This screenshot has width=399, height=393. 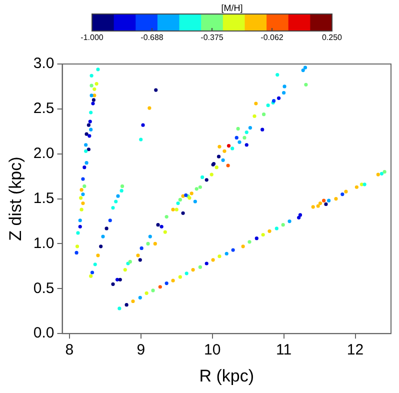 What do you see at coordinates (355, 350) in the screenshot?
I see `x-tick-label: 12` at bounding box center [355, 350].